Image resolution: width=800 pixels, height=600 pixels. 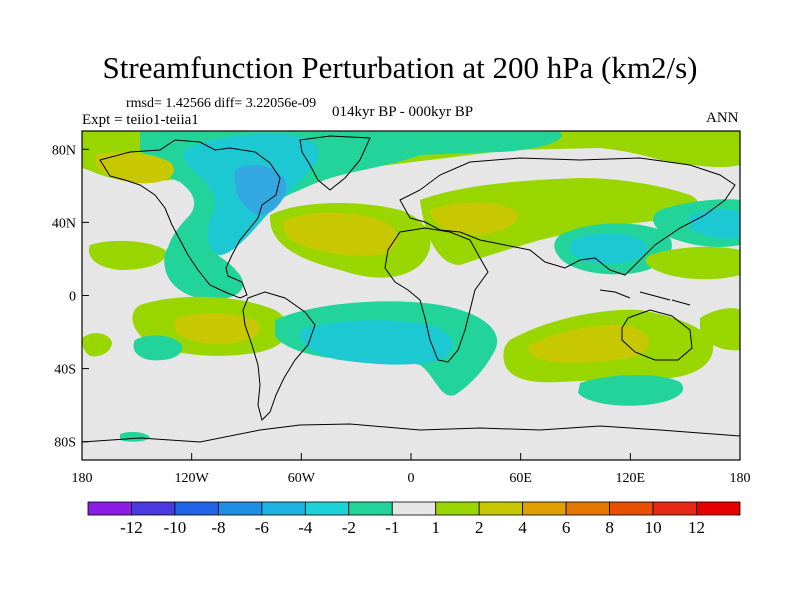 What do you see at coordinates (609, 527) in the screenshot?
I see `colorbar-label: 8` at bounding box center [609, 527].